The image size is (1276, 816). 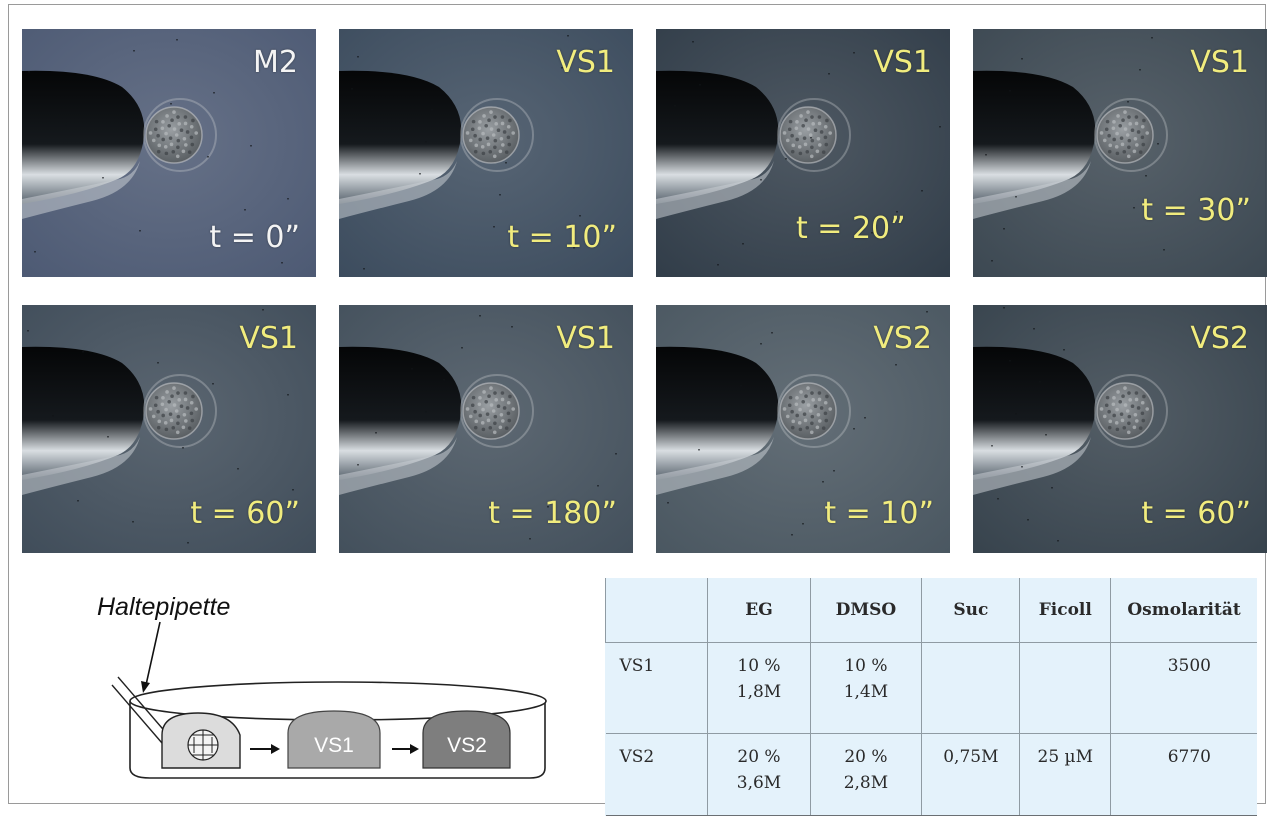 I want to click on header-cell-empty, so click(x=656, y=610).